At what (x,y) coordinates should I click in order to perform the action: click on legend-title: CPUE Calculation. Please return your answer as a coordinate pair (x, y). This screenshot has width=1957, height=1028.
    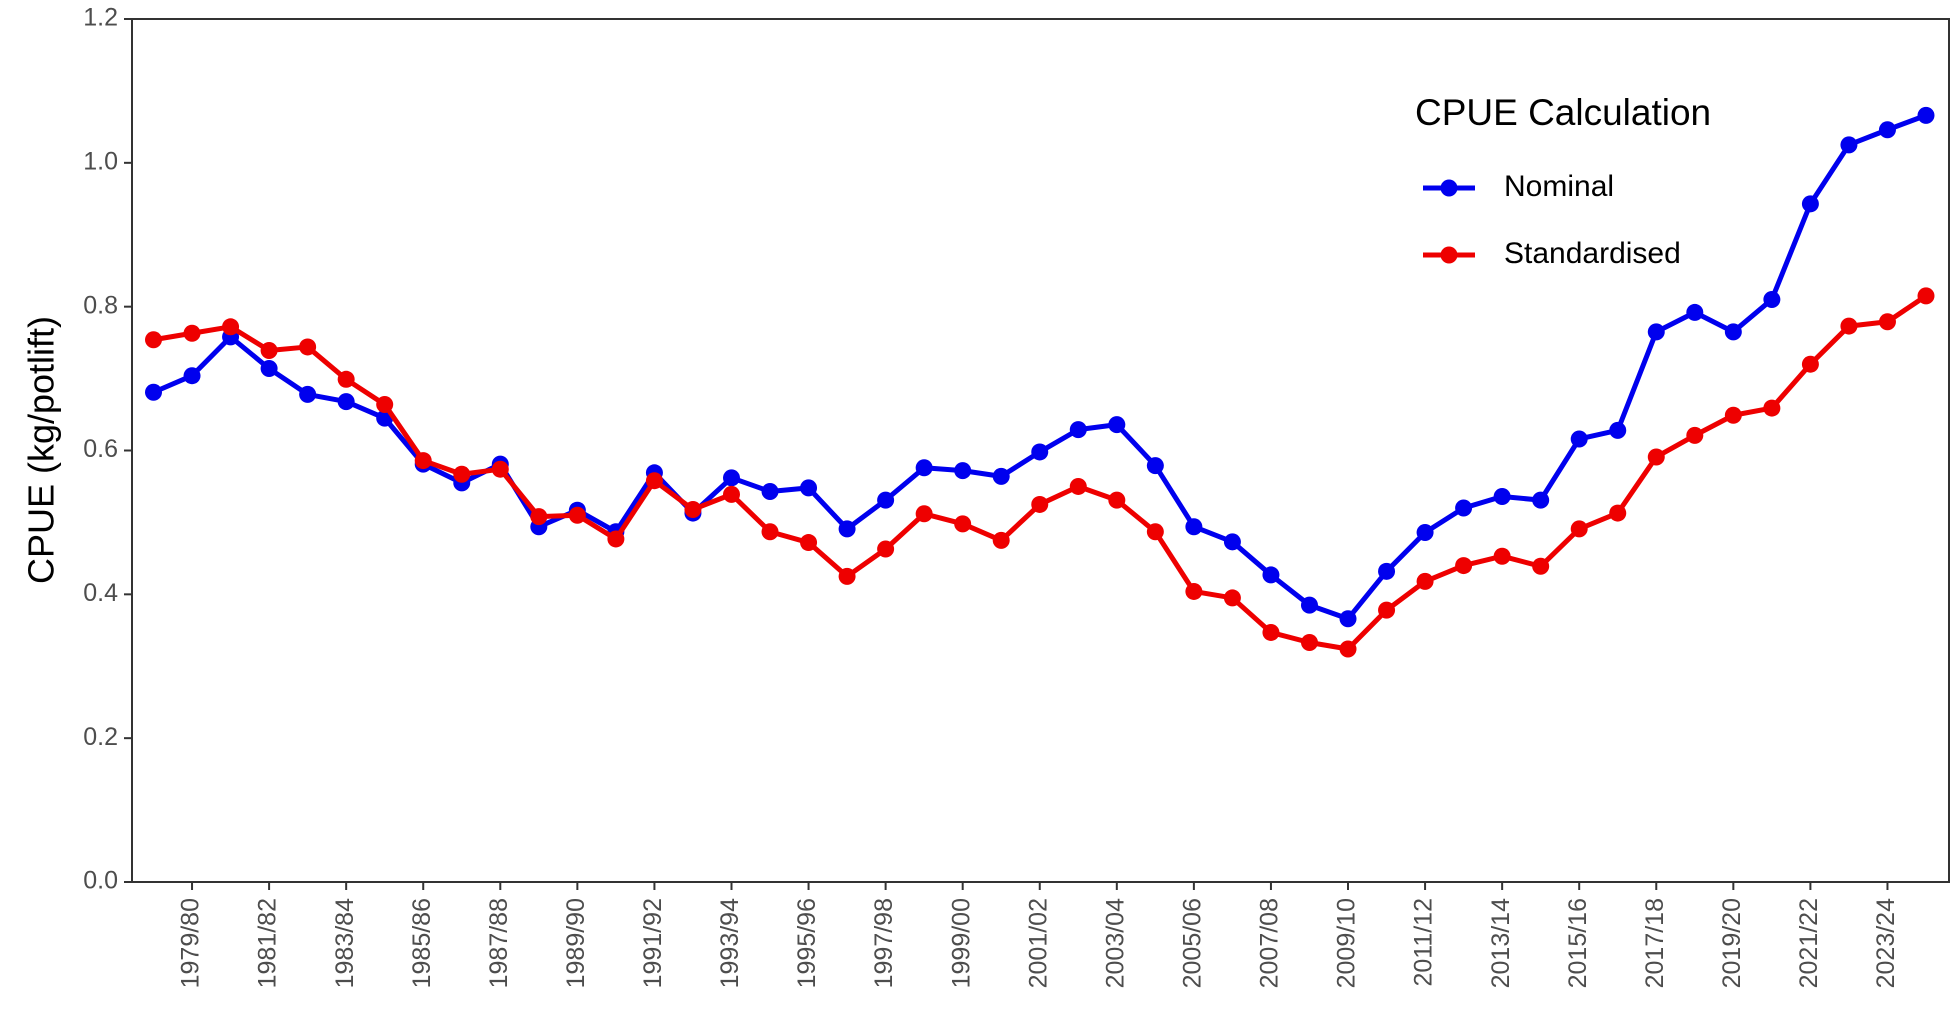
    Looking at the image, I should click on (1563, 112).